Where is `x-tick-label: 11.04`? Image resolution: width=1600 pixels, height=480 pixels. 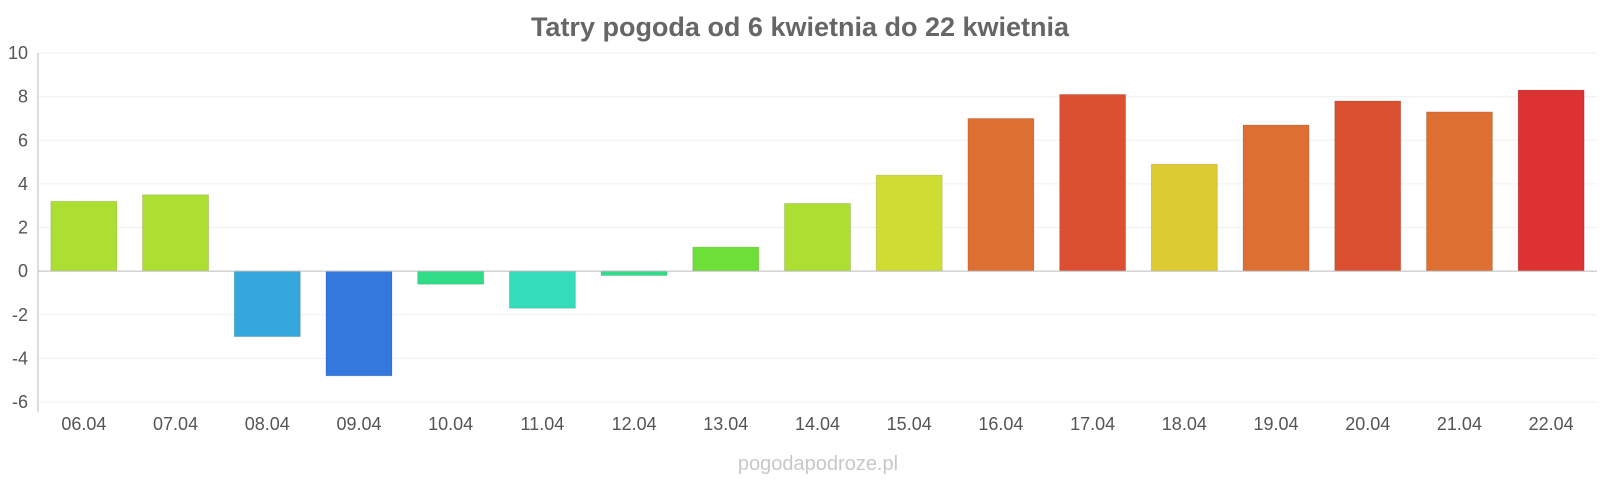
x-tick-label: 11.04 is located at coordinates (543, 424).